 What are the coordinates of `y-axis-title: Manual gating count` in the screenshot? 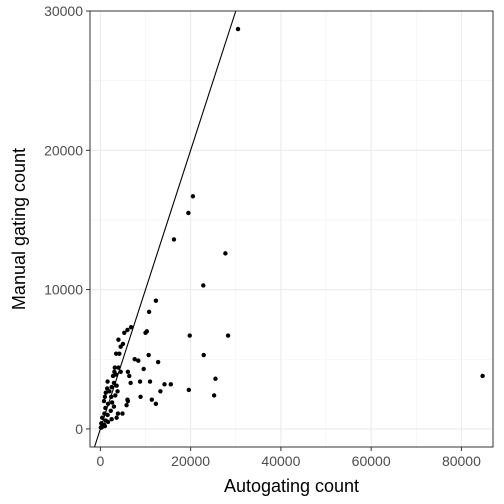 It's located at (19, 229).